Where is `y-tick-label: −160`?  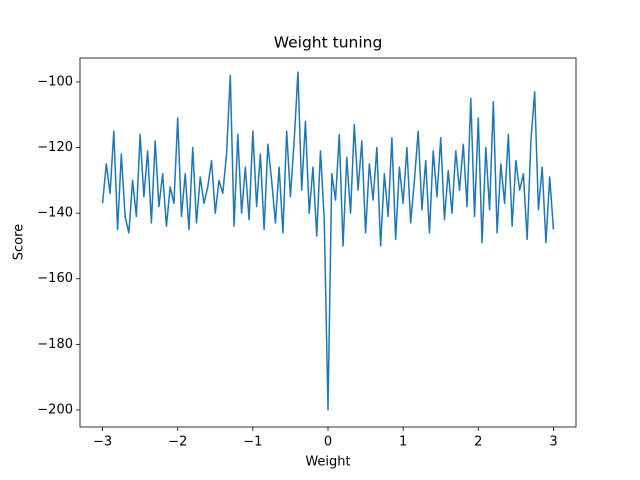
y-tick-label: −160 is located at coordinates (55, 278).